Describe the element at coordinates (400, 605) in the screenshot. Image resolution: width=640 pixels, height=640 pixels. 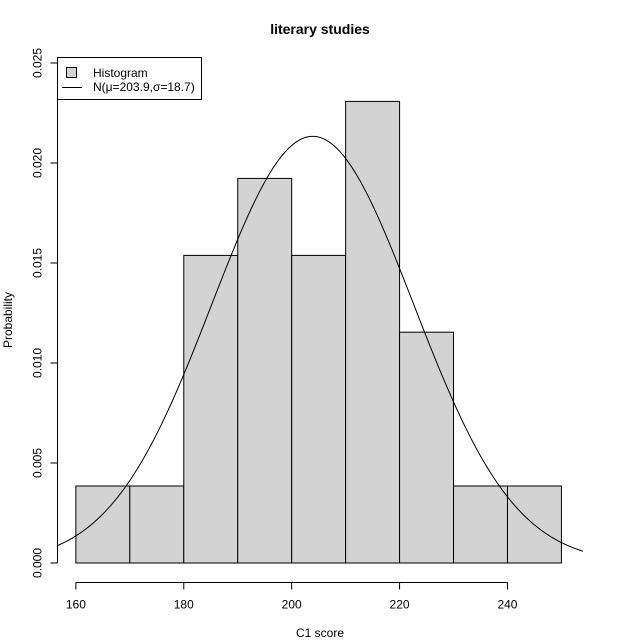
I see `x-tick-label-3: 220` at that location.